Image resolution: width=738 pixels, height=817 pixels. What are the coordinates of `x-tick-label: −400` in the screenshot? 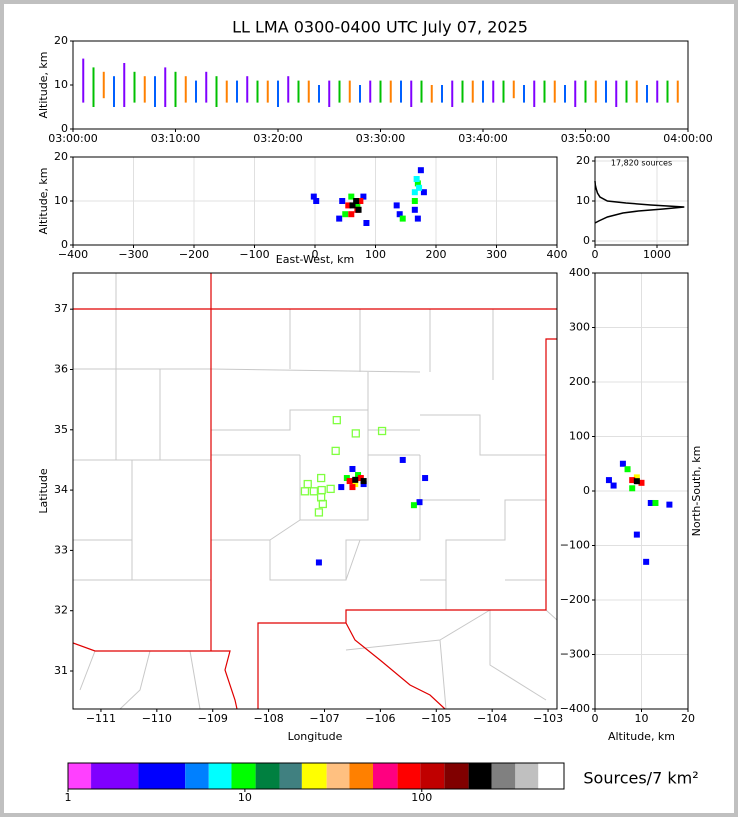 It's located at (73, 254).